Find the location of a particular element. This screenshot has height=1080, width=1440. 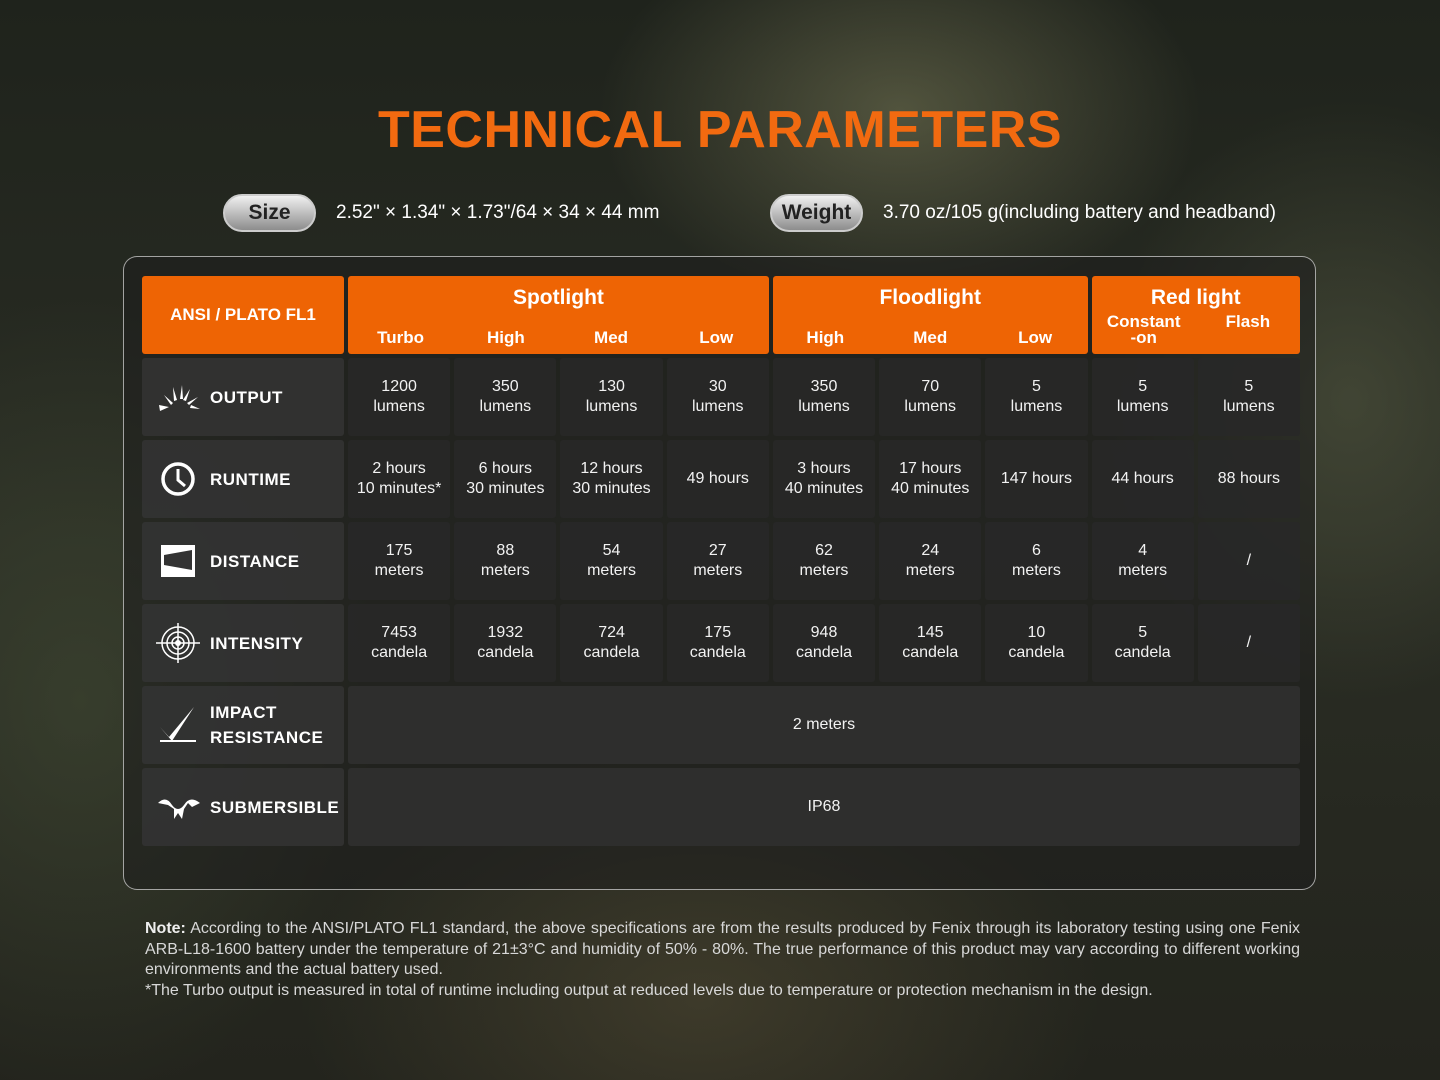

table-cell: 10 candela is located at coordinates (1036, 643).